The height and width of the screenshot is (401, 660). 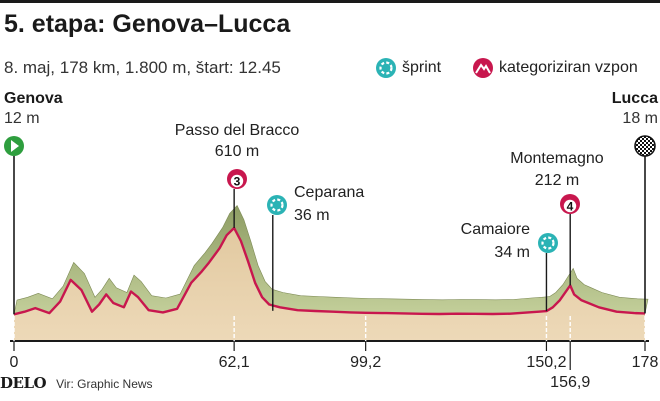 What do you see at coordinates (23, 383) in the screenshot?
I see `publisher-logo: DELO` at bounding box center [23, 383].